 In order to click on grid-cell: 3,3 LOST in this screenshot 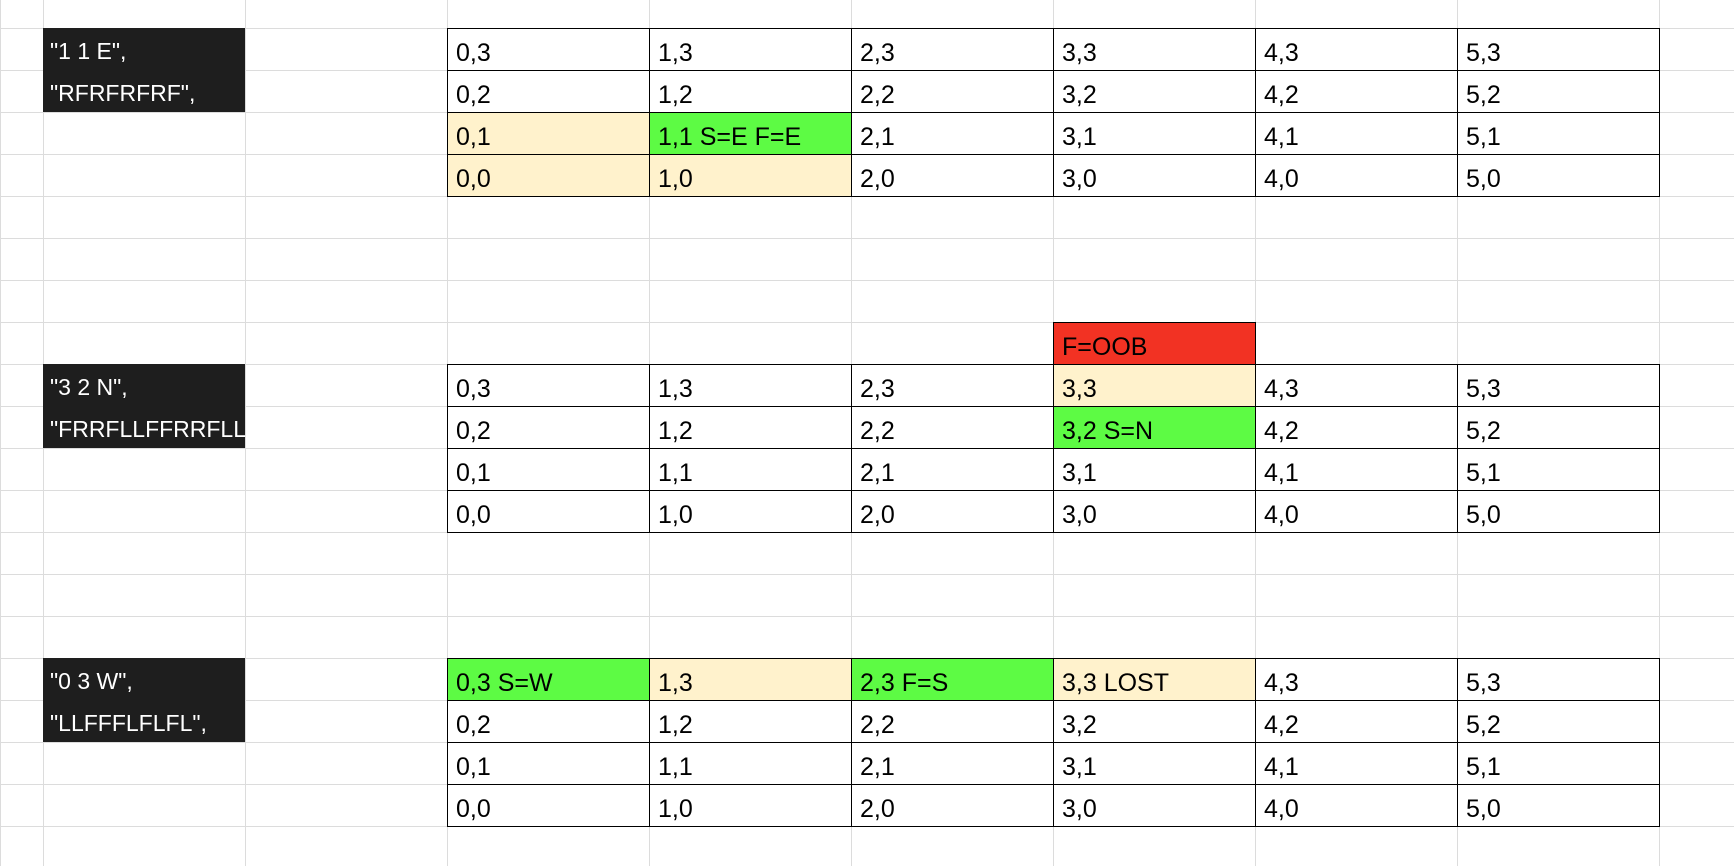, I will do `click(1154, 679)`.